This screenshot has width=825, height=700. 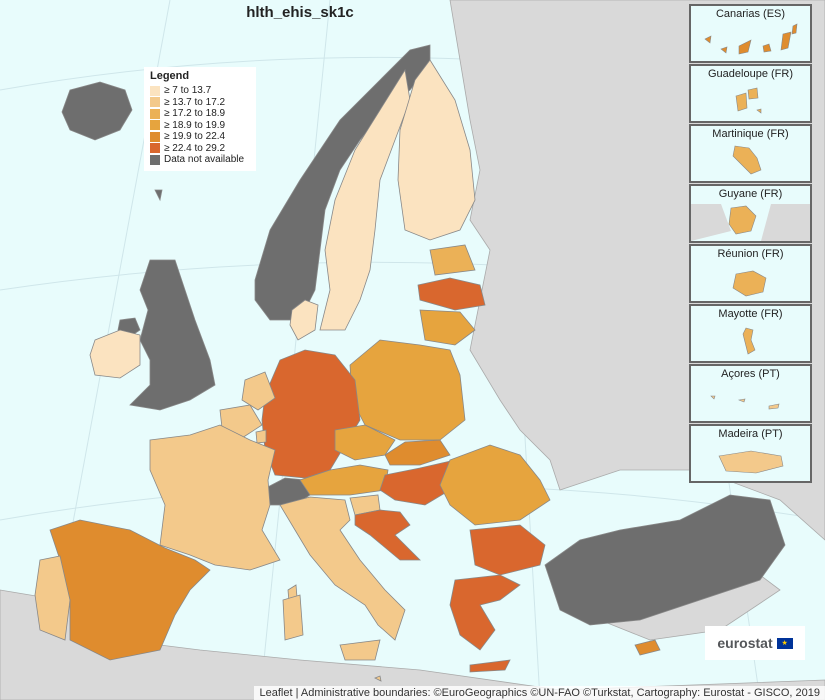 What do you see at coordinates (195, 114) in the screenshot?
I see `legend-label: ≥ 17.2 to 18.9` at bounding box center [195, 114].